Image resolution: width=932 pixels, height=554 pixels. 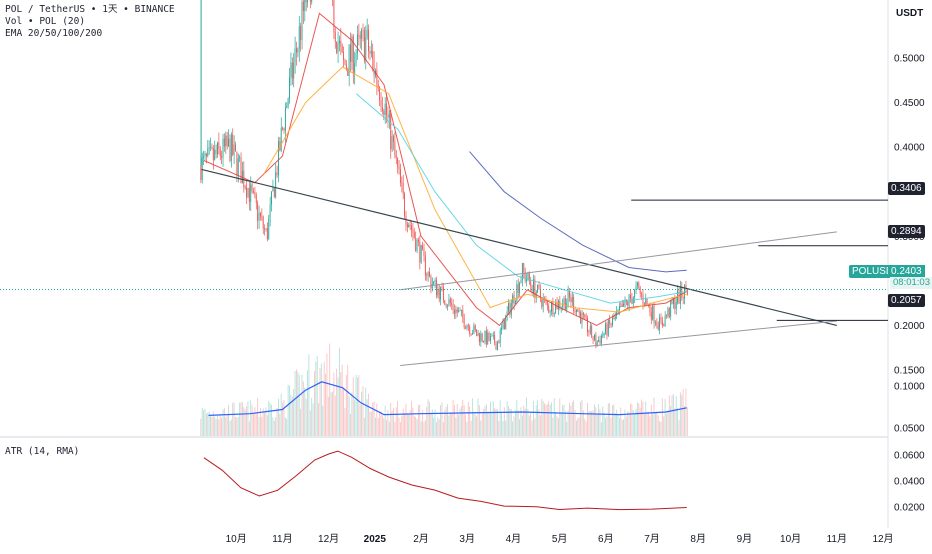 What do you see at coordinates (90, 9) in the screenshot?
I see `symbol-legend: POL / TetherUS • 1天 • BINANCE` at bounding box center [90, 9].